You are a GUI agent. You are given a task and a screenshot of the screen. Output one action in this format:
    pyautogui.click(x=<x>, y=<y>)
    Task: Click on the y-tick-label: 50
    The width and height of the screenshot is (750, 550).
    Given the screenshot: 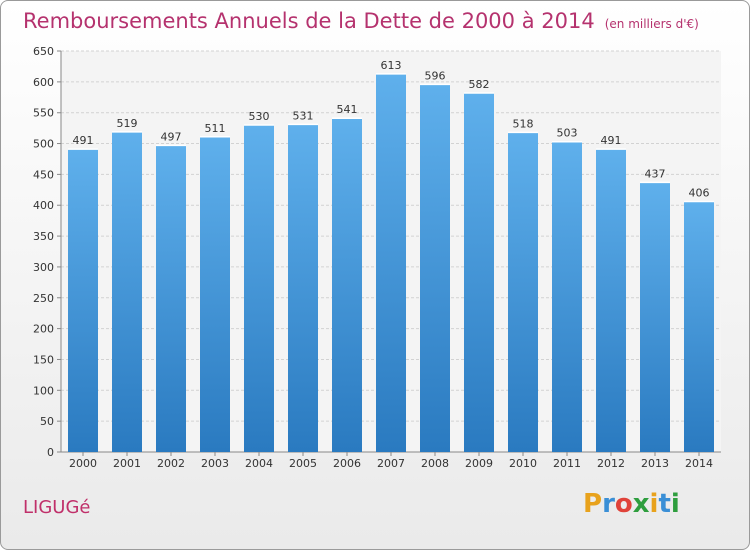 What is the action you would take?
    pyautogui.click(x=47, y=421)
    